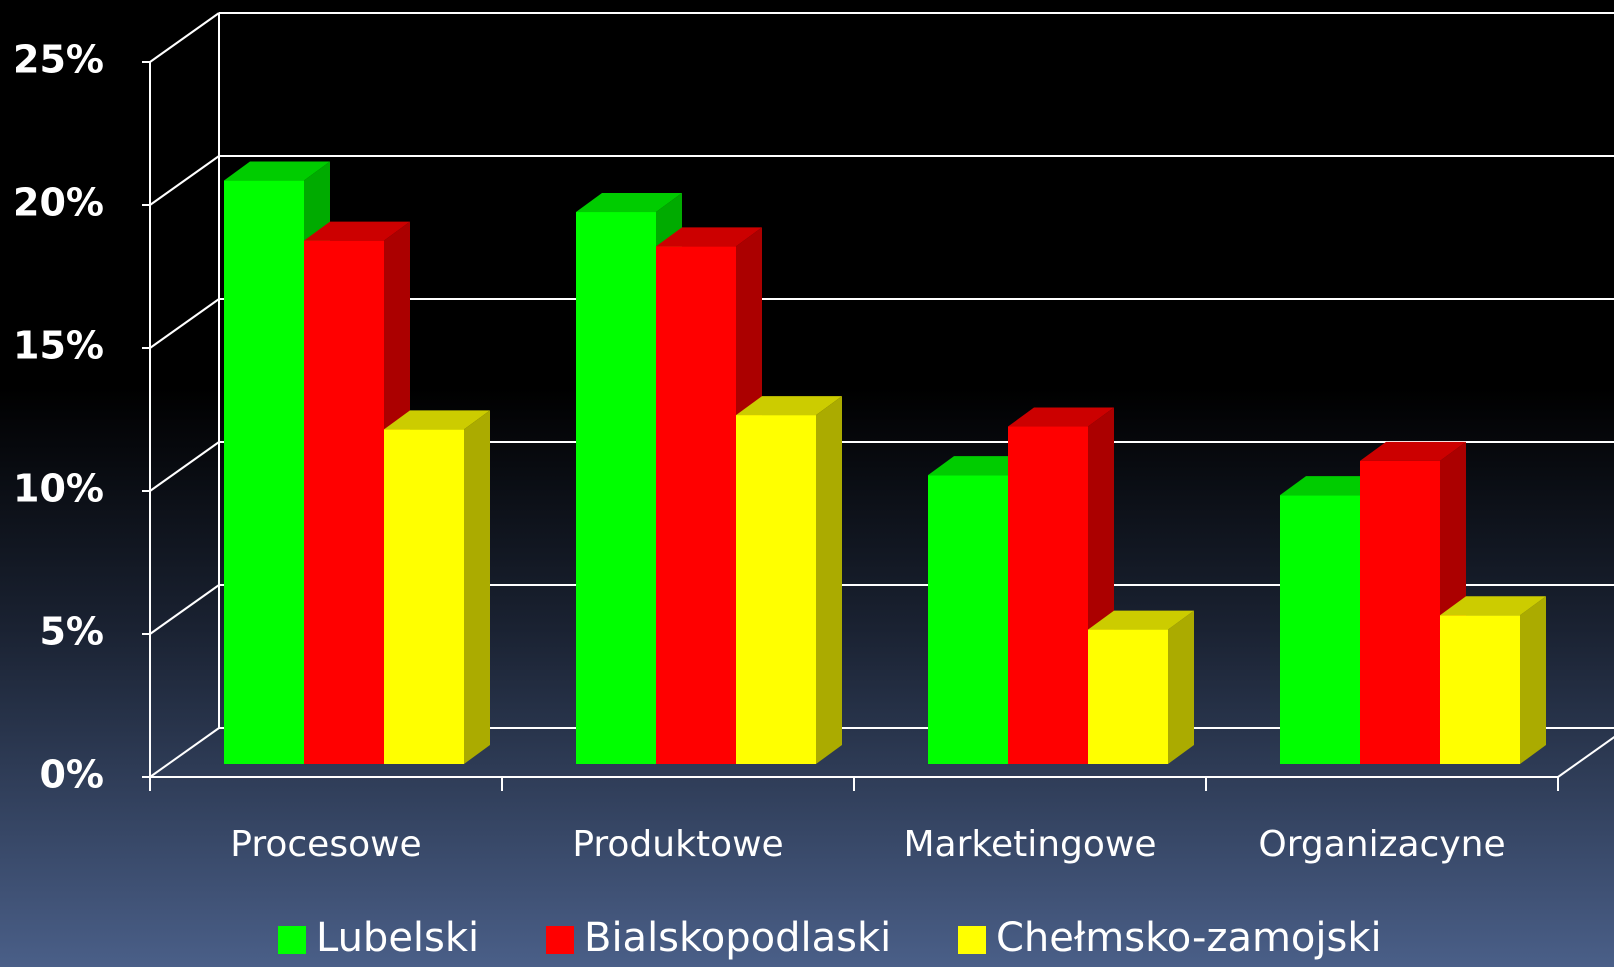 The image size is (1614, 967). I want to click on y-tick-label: 5%, so click(71, 632).